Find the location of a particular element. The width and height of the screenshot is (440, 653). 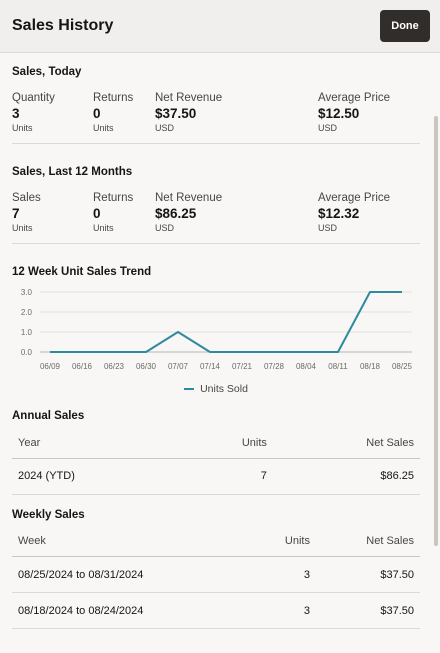

table-row: 08/25/2024 to 08/31/2024 3 $37.50 is located at coordinates (216, 574).